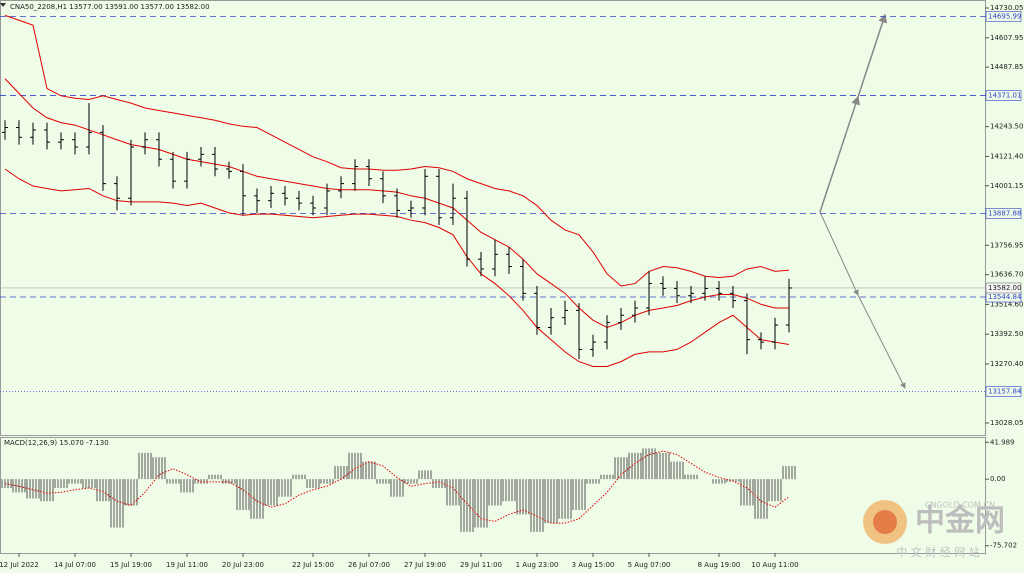 This screenshot has width=1024, height=573. Describe the element at coordinates (537, 565) in the screenshot. I see `x-tick-label: 1 Aug 23:00` at that location.